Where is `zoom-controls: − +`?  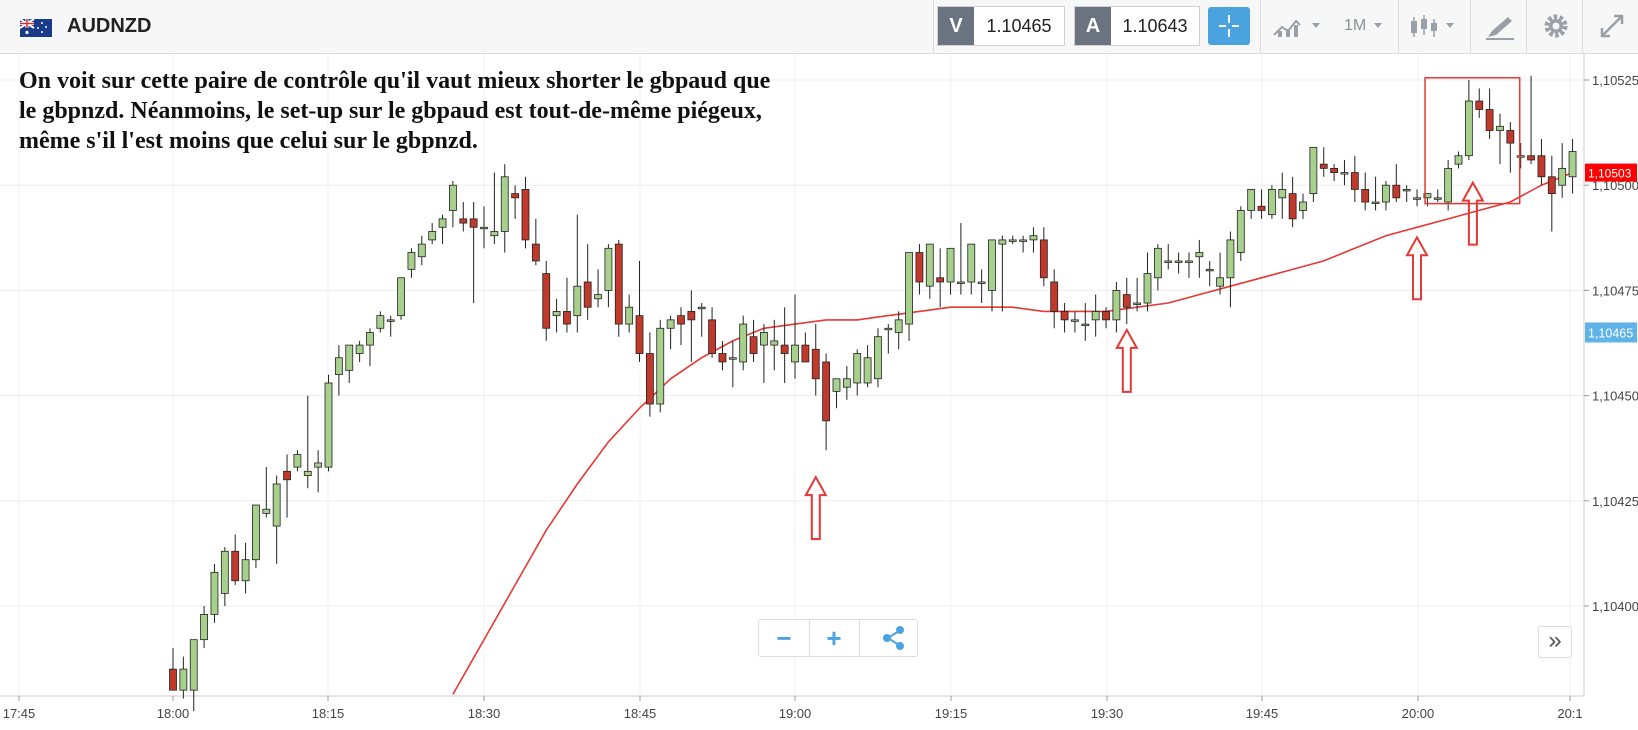 zoom-controls: − + is located at coordinates (838, 638).